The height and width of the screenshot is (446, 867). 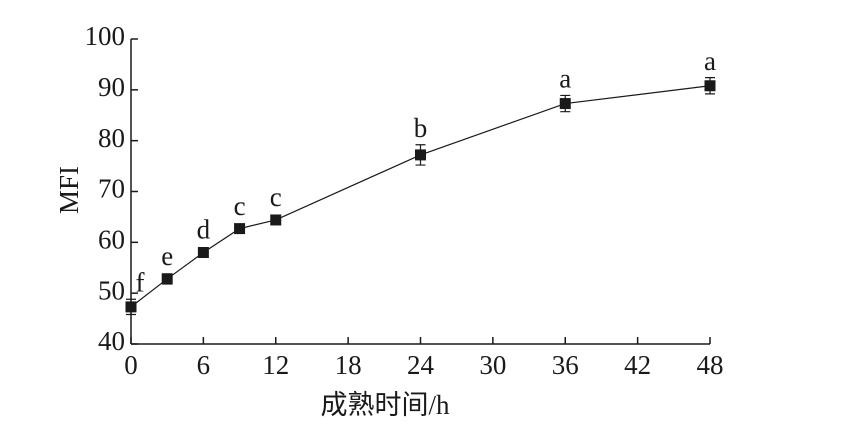 I want to click on x-axis-label: 成熟时间/h, so click(x=385, y=405).